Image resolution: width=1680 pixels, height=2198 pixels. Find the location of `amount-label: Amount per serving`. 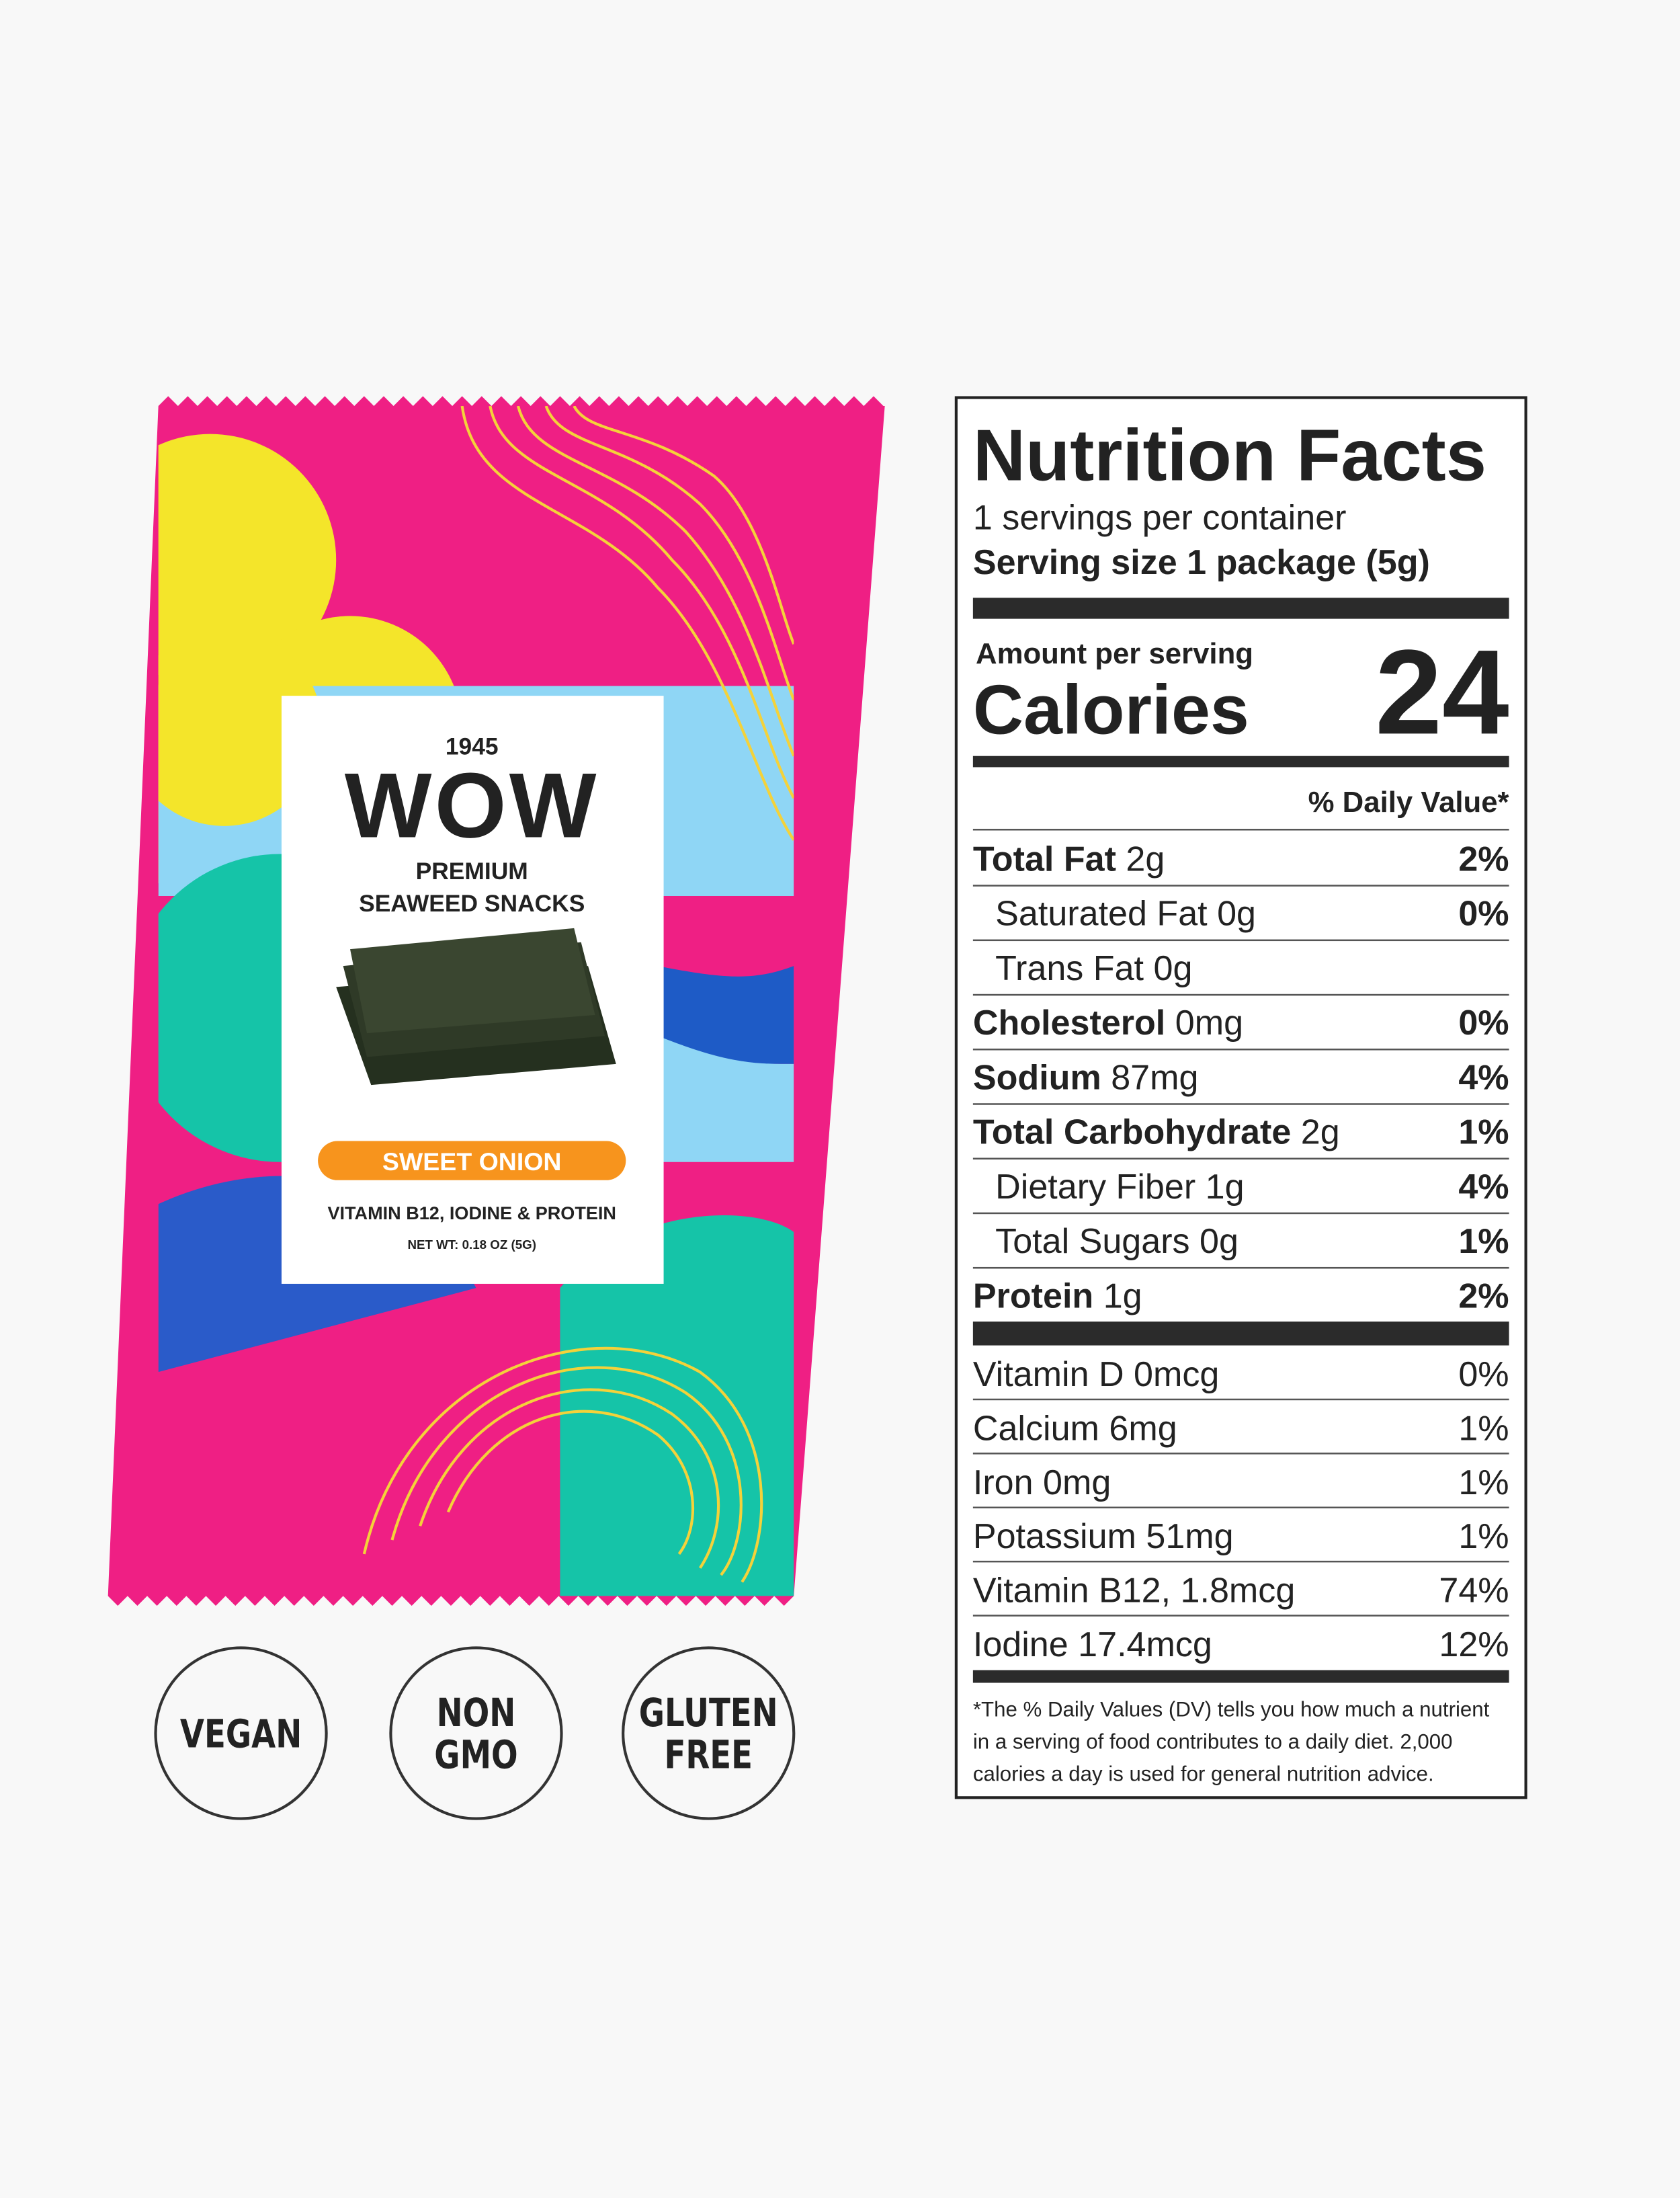

amount-label: Amount per serving is located at coordinates (1114, 653).